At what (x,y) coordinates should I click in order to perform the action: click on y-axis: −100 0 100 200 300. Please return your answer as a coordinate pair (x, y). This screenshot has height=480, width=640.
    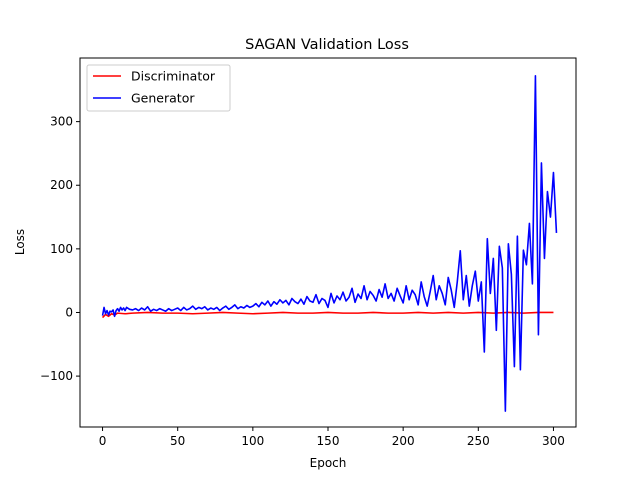
    Looking at the image, I should click on (60, 249).